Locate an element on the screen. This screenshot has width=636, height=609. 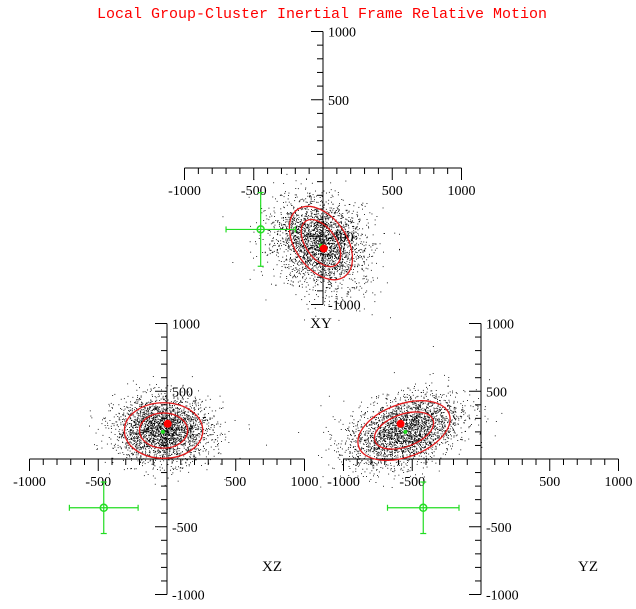
panel-label: XY is located at coordinates (321, 324).